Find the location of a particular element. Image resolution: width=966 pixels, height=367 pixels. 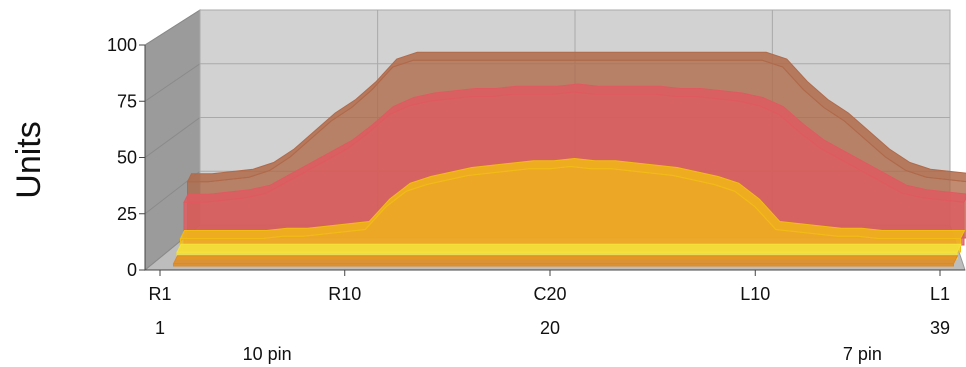

series-4-top is located at coordinates (565, 260).